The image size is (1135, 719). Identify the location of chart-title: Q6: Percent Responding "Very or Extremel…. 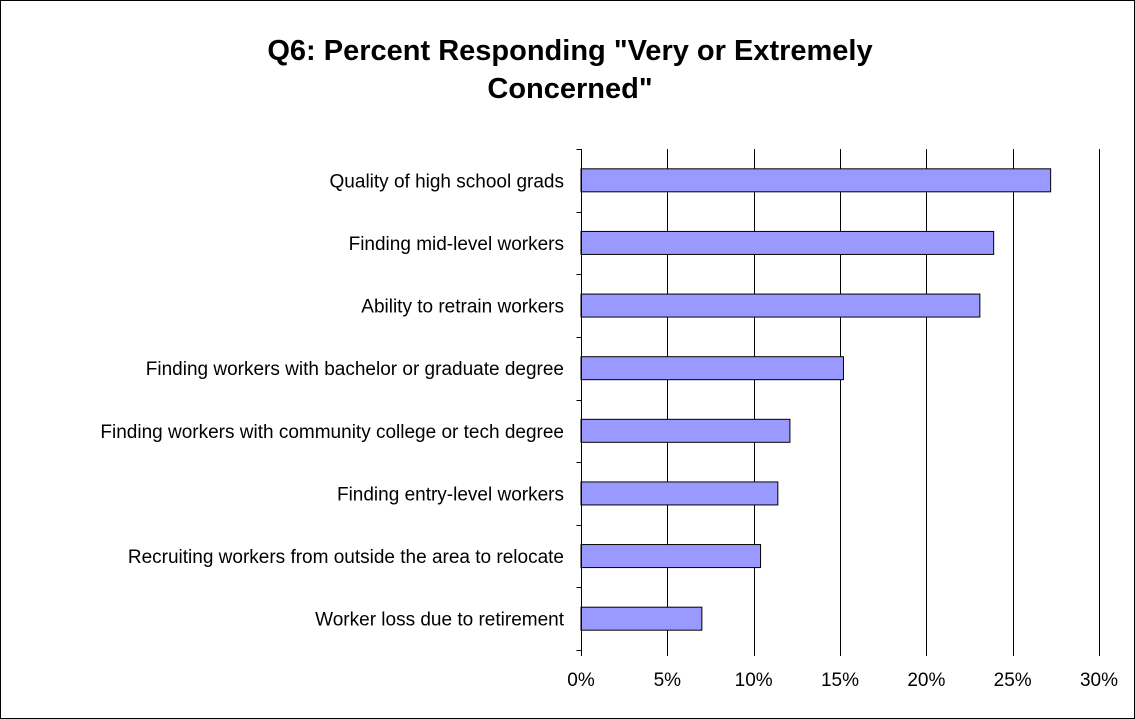
(570, 70).